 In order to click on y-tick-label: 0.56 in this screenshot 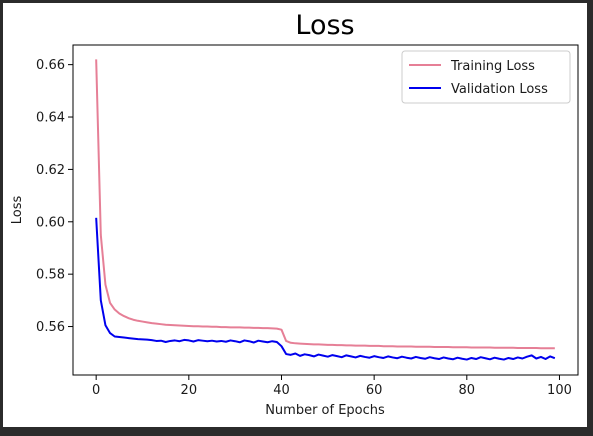, I will do `click(50, 327)`.